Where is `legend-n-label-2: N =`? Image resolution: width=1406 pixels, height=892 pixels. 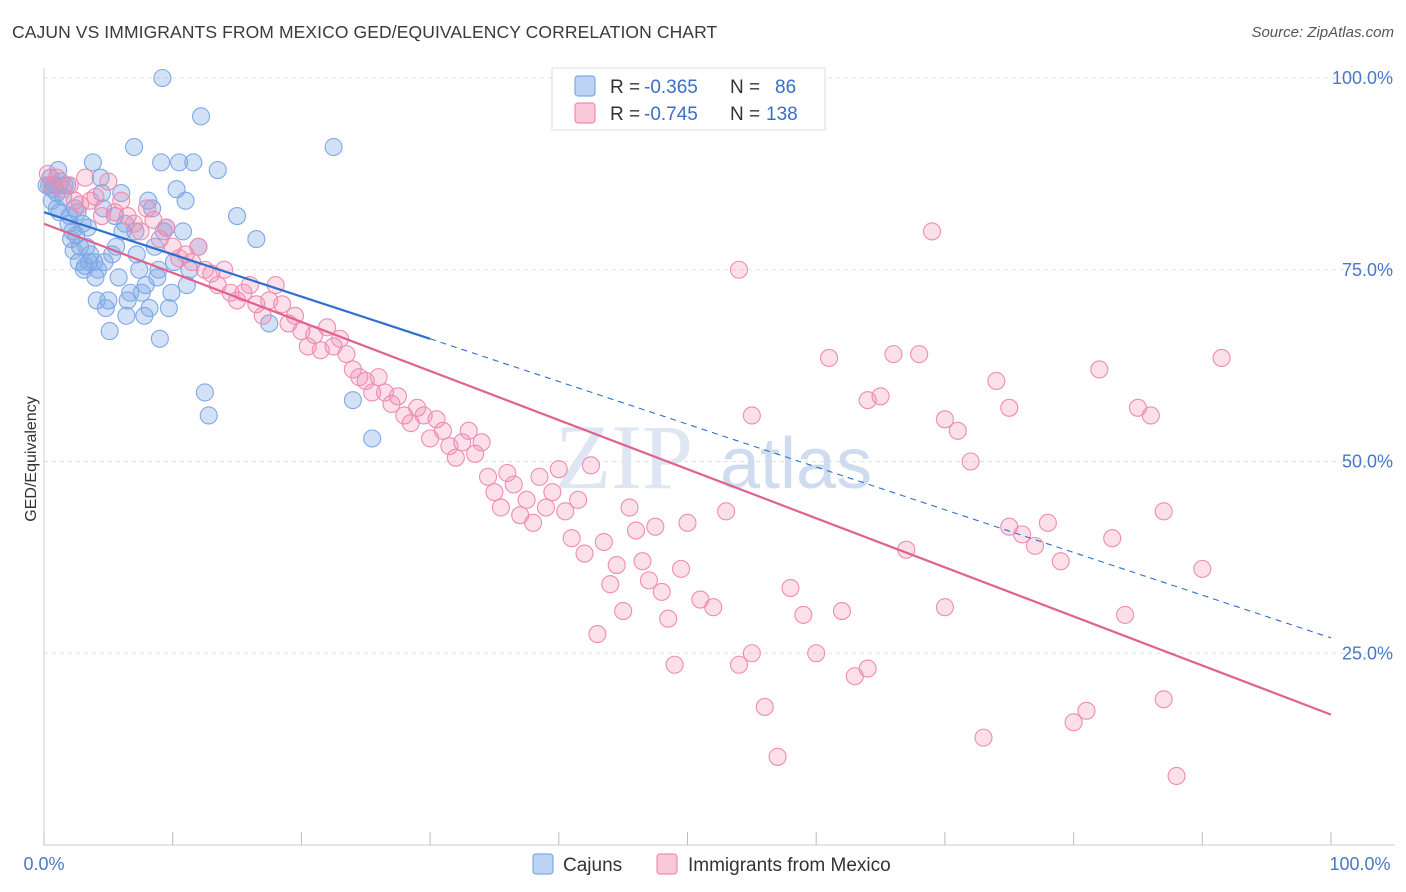
legend-n-label-2: N = is located at coordinates (745, 114).